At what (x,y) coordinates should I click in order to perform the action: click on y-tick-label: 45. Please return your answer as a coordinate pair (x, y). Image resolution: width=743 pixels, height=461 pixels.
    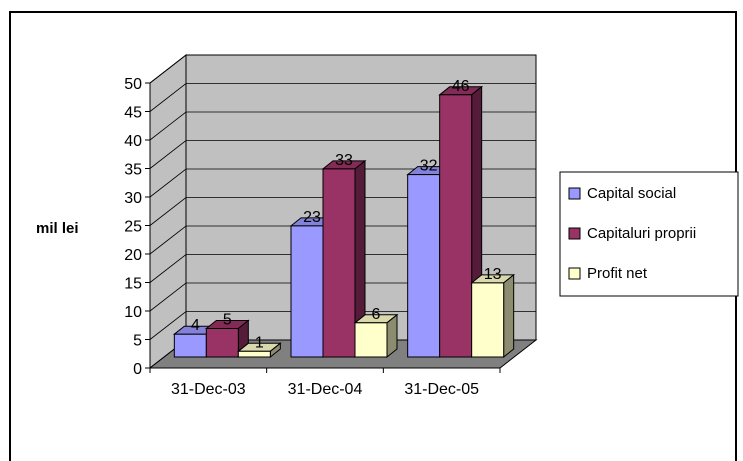
    Looking at the image, I should click on (133, 113).